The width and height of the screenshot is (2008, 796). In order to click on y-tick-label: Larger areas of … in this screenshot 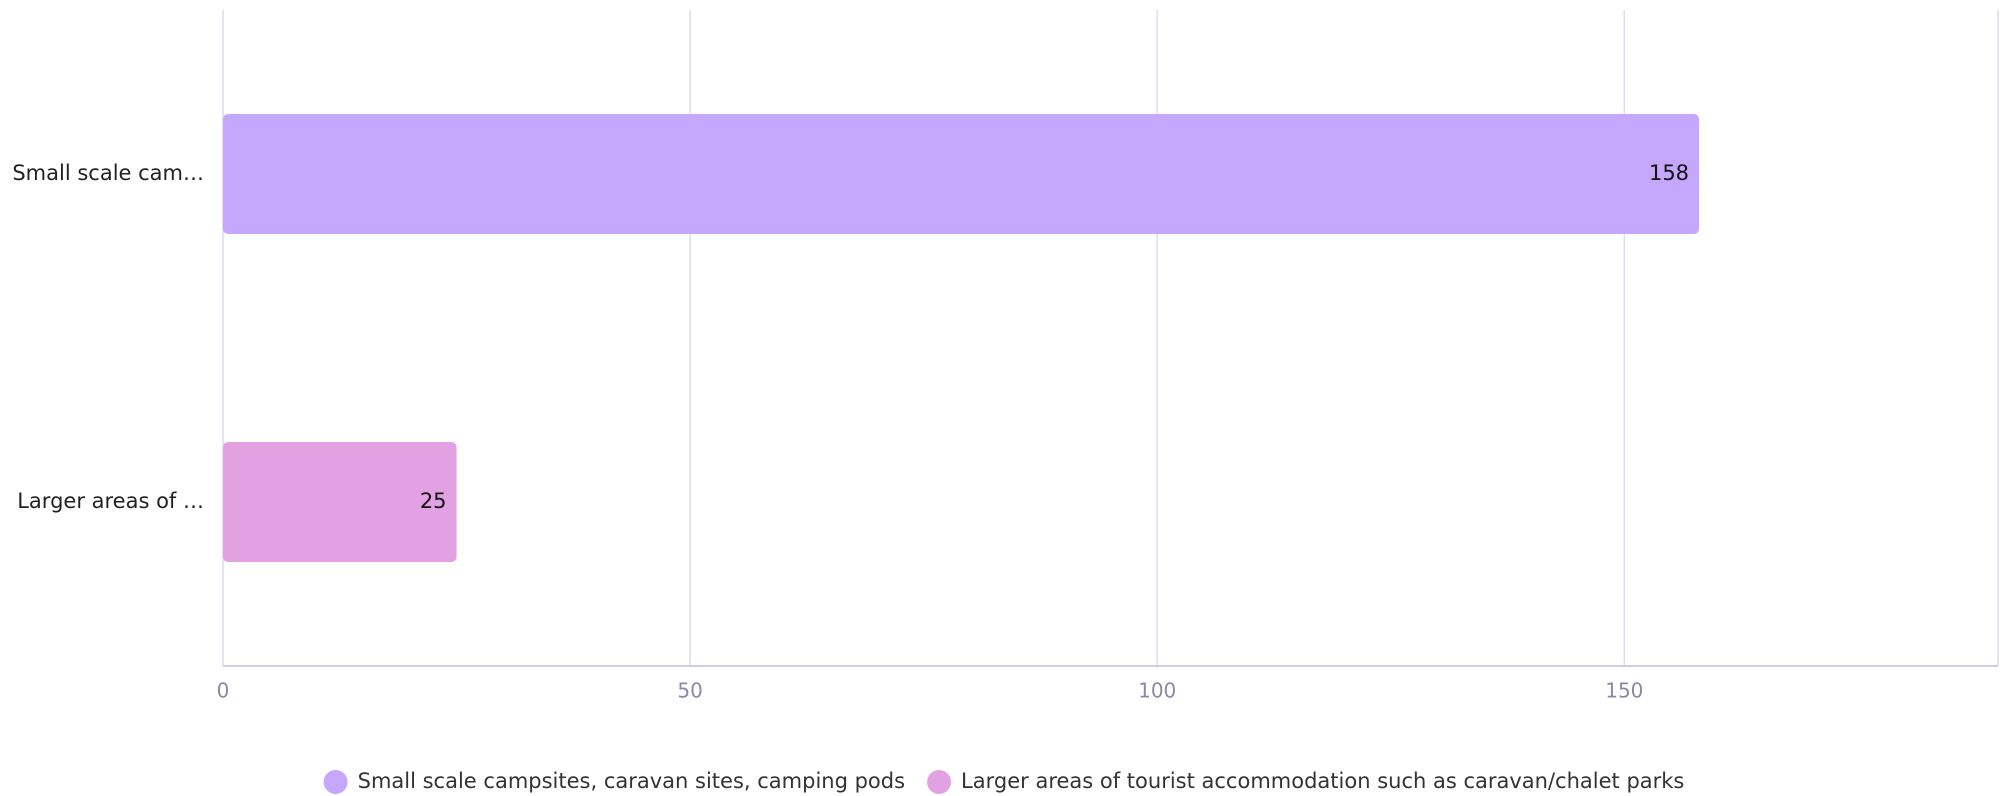, I will do `click(110, 501)`.